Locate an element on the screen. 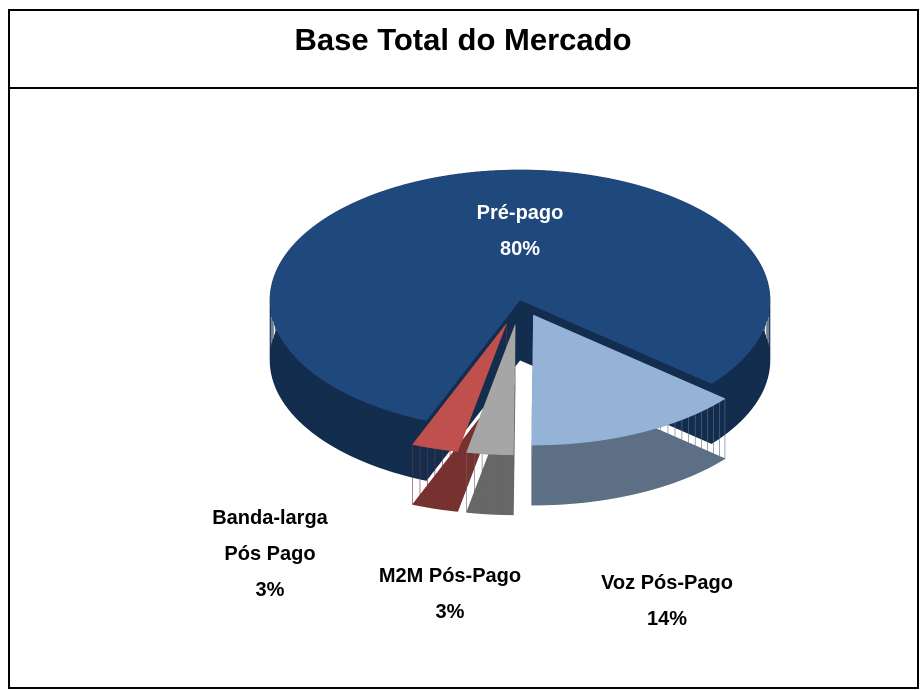  slice-value-label: 80% is located at coordinates (520, 249).